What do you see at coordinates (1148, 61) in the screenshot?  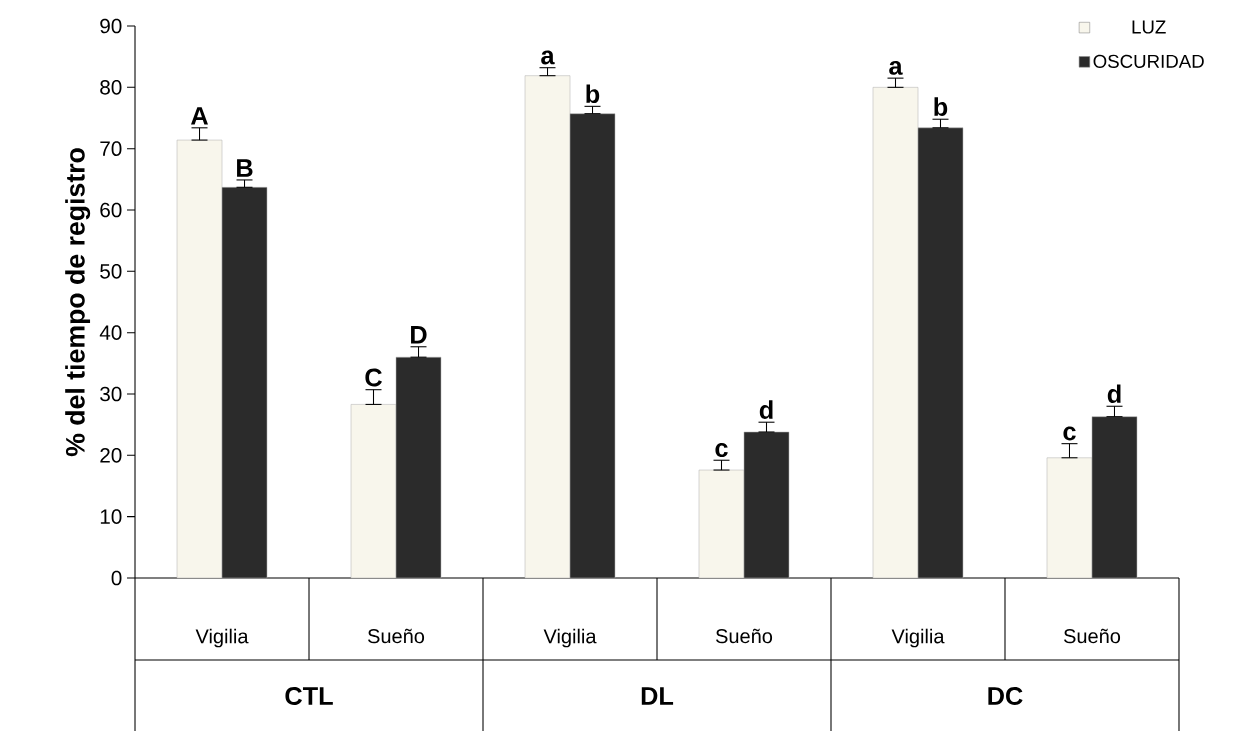 I see `legend-label: OSCURIDAD` at bounding box center [1148, 61].